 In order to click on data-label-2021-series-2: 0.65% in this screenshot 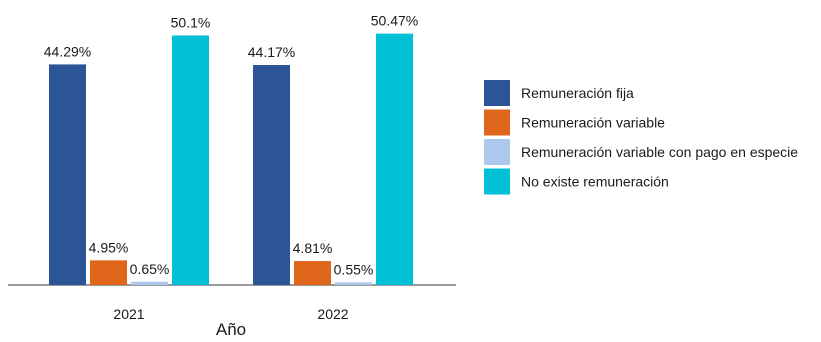, I will do `click(150, 269)`.